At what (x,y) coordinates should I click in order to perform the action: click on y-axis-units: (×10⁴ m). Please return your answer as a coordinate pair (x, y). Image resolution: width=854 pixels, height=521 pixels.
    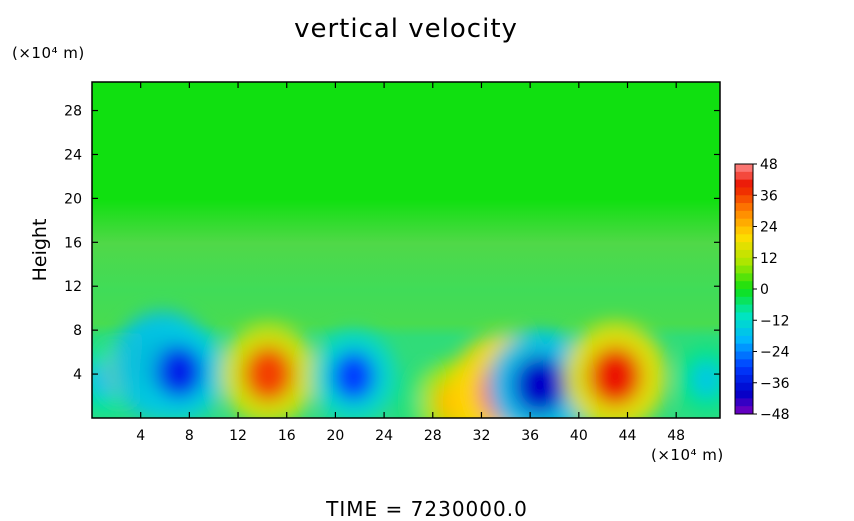
    Looking at the image, I should click on (48, 53).